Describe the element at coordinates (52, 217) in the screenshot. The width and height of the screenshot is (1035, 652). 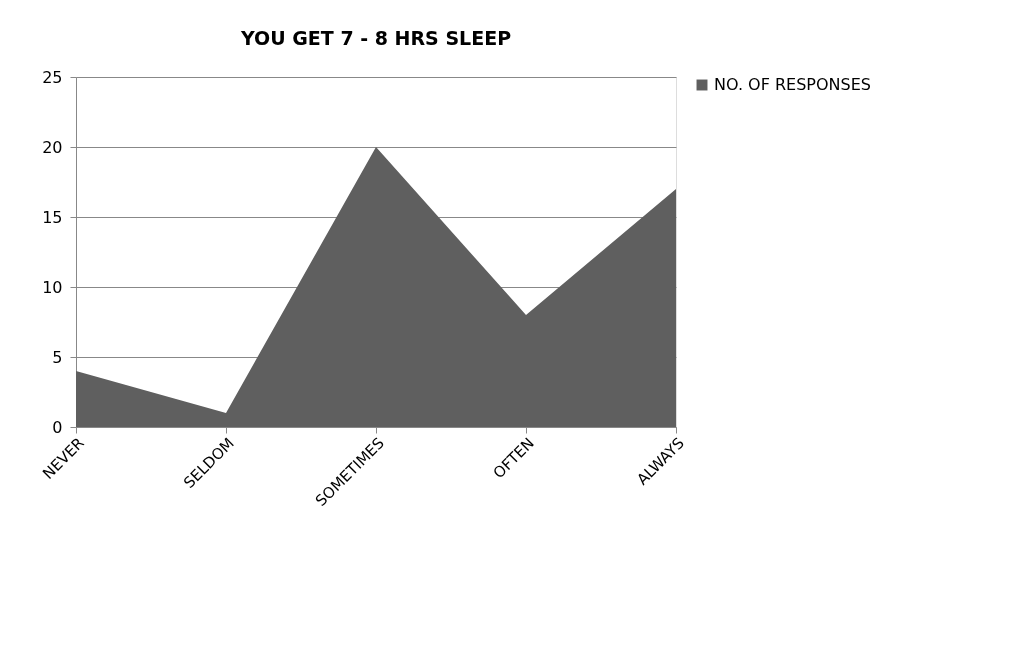
I see `y-tick-label: 15` at that location.